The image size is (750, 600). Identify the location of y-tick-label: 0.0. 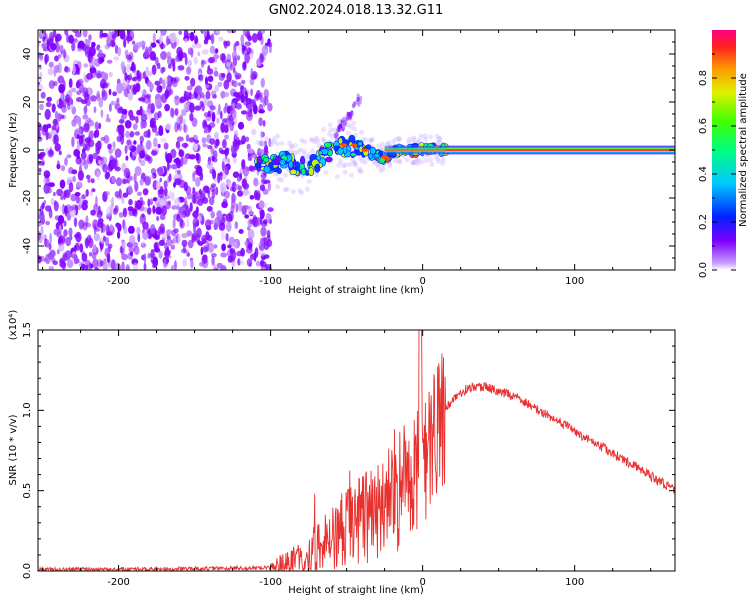
(27, 571).